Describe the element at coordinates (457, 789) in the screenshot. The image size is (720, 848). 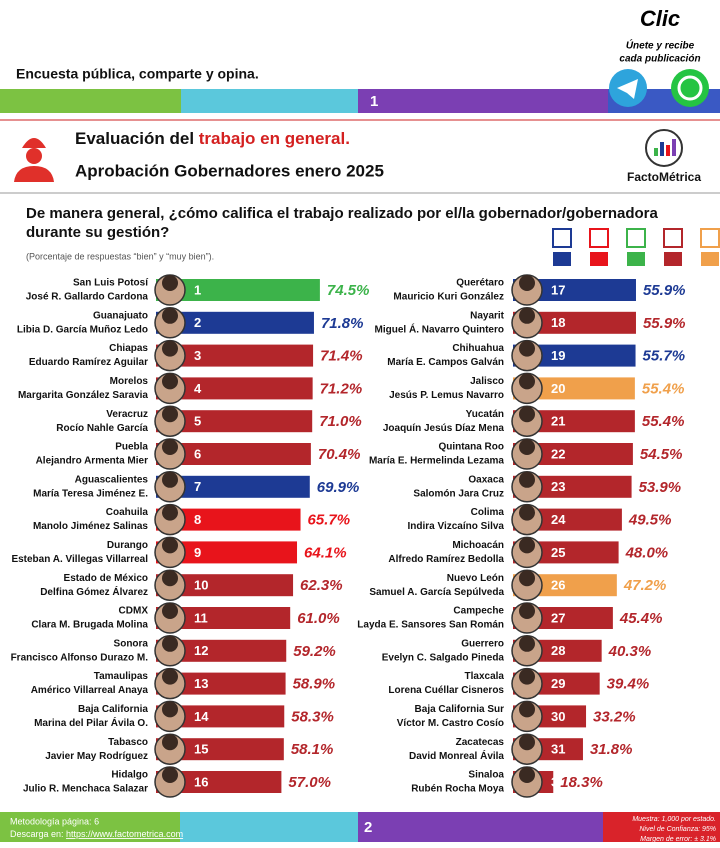
I see `governor: Rubén Rocha Moya` at that location.